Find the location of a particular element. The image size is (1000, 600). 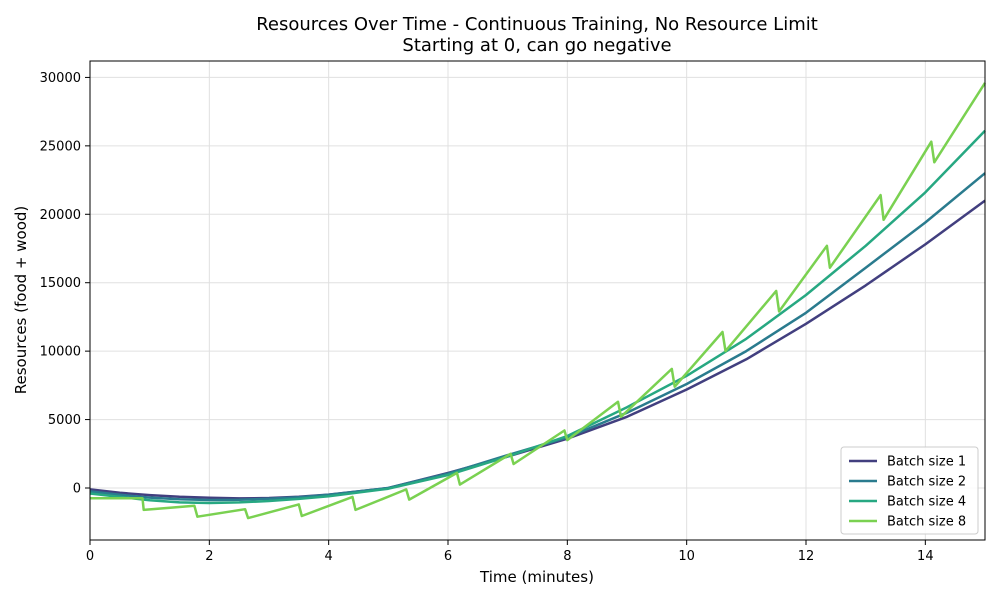

legend-label-2: Batch size 2 is located at coordinates (926, 482).